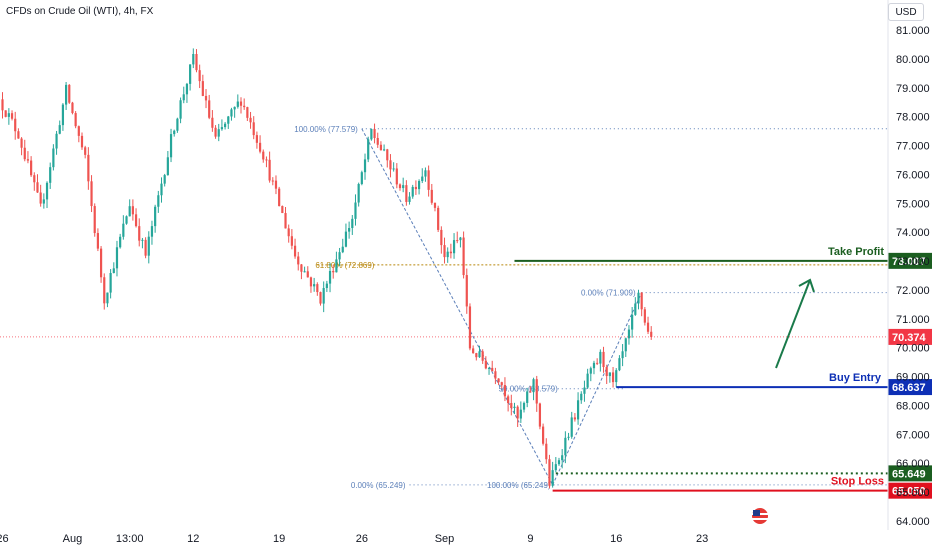 This screenshot has width=932, height=550. Describe the element at coordinates (354, 539) in the screenshot. I see `time-axis: 26 Aug 13:00 12 19 26 Sep 9 16 23` at that location.